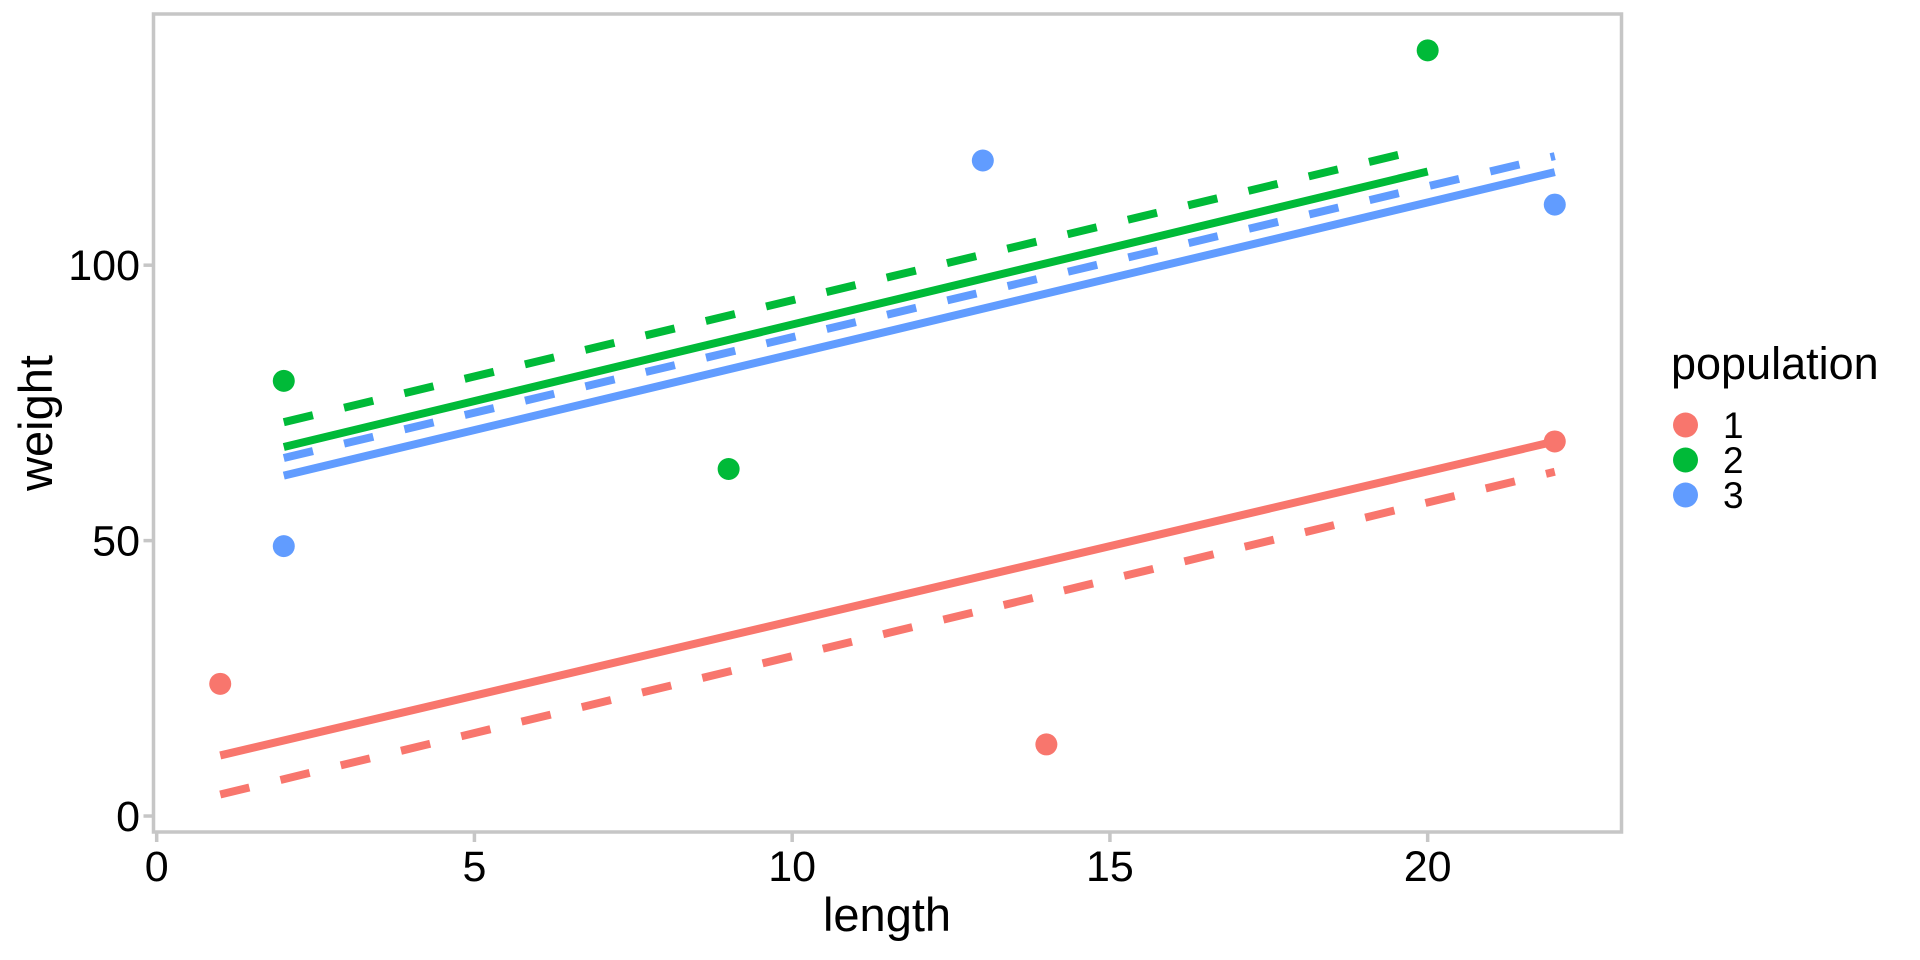 The height and width of the screenshot is (960, 1920). What do you see at coordinates (1775, 427) in the screenshot?
I see `legend: population 123` at bounding box center [1775, 427].